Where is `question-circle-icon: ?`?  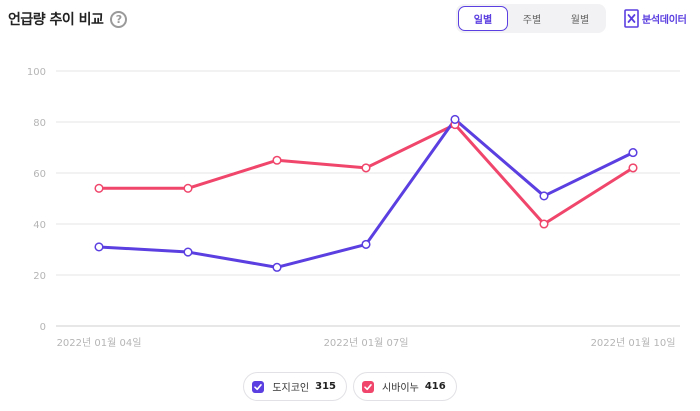
question-circle-icon: ? is located at coordinates (119, 19).